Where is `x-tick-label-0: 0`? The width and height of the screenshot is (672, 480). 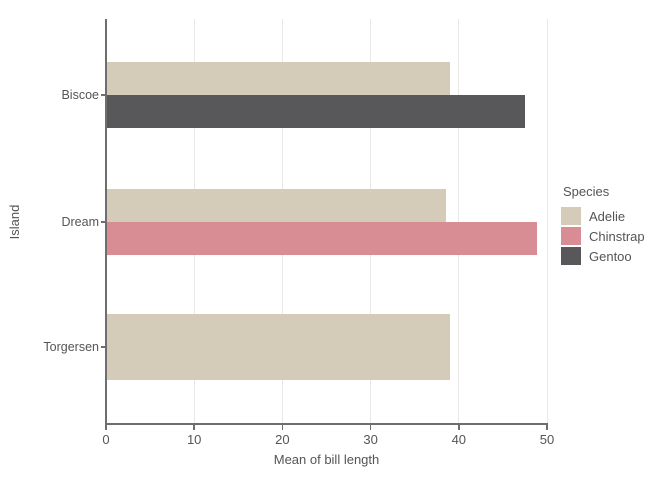
x-tick-label-0: 0 is located at coordinates (106, 439).